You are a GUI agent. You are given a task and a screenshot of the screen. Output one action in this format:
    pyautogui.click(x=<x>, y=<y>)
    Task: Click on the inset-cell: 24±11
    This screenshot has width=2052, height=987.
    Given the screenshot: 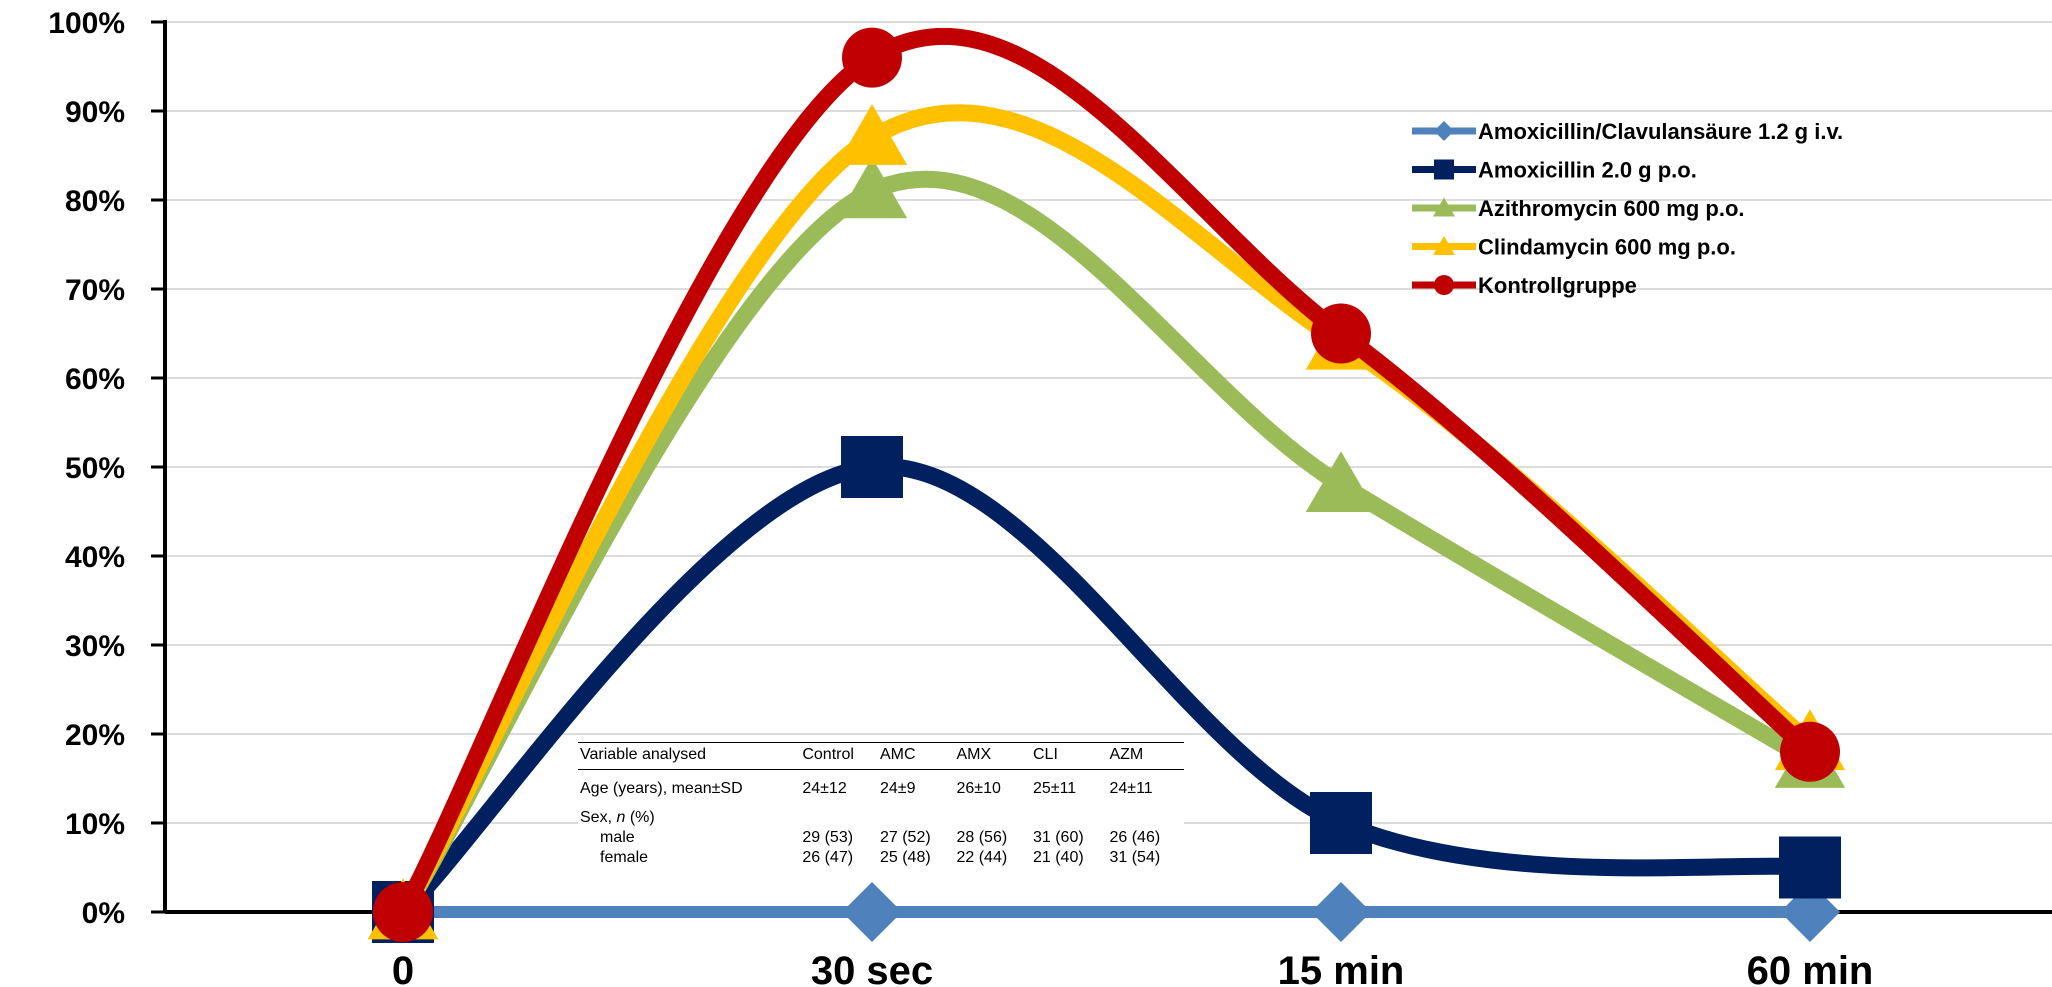 What is the action you would take?
    pyautogui.click(x=1131, y=788)
    